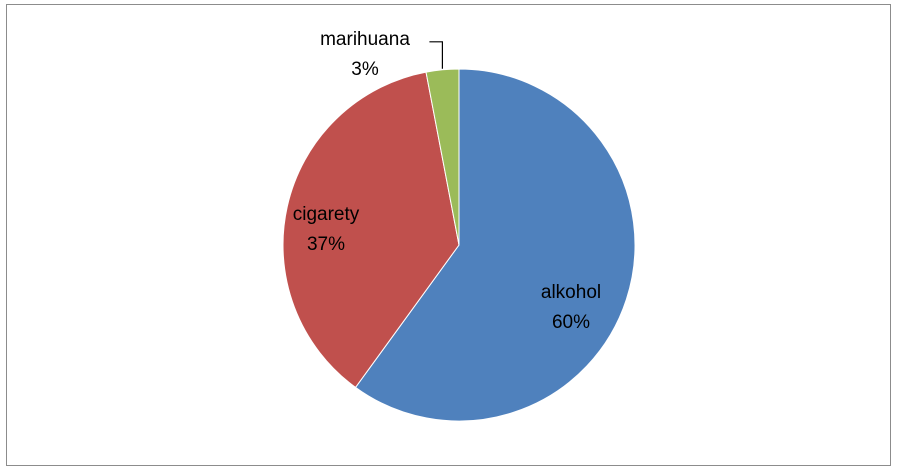 The height and width of the screenshot is (472, 899). What do you see at coordinates (571, 292) in the screenshot?
I see `slice-label-alkohol: alkohol` at bounding box center [571, 292].